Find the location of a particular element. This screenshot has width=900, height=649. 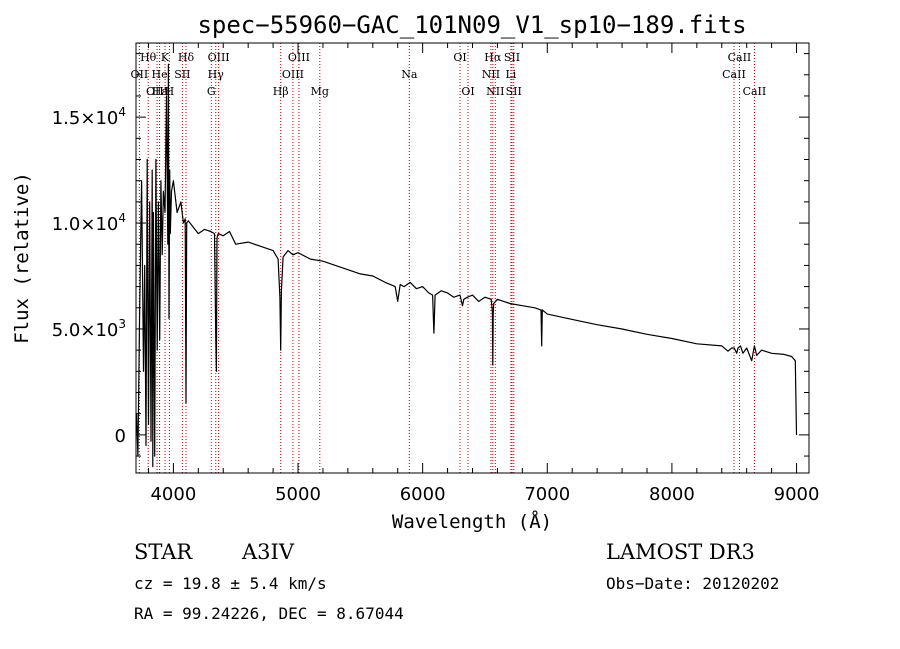

spectral-line-label: H is located at coordinates (170, 91).